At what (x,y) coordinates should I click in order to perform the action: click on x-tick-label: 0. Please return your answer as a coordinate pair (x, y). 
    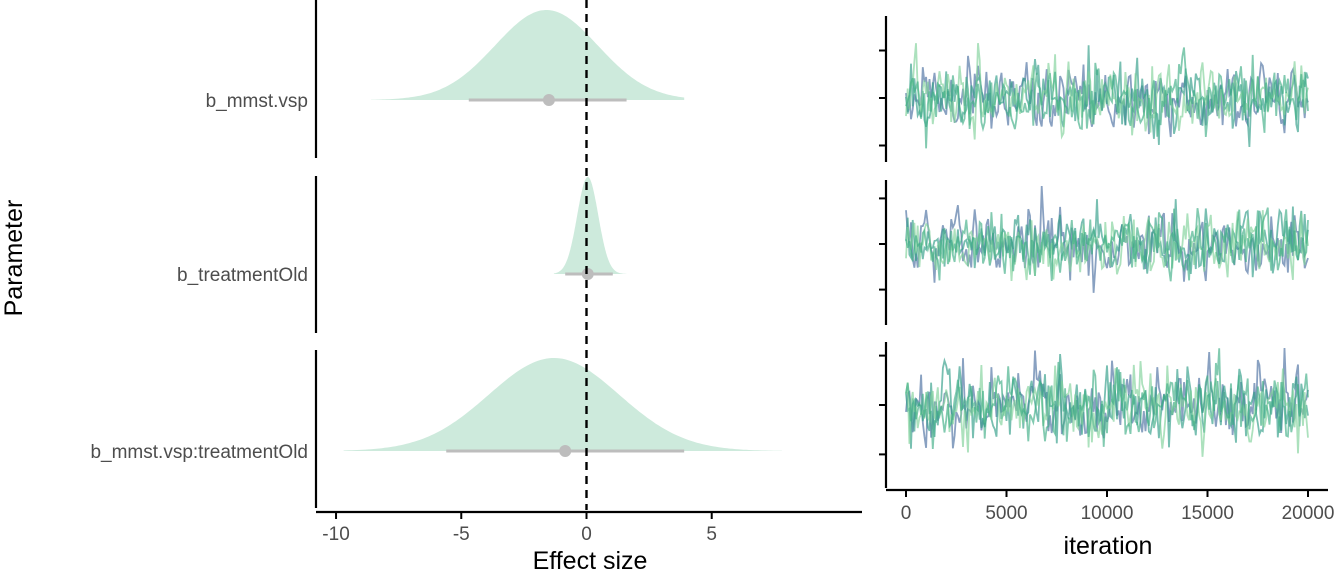
    Looking at the image, I should click on (586, 534).